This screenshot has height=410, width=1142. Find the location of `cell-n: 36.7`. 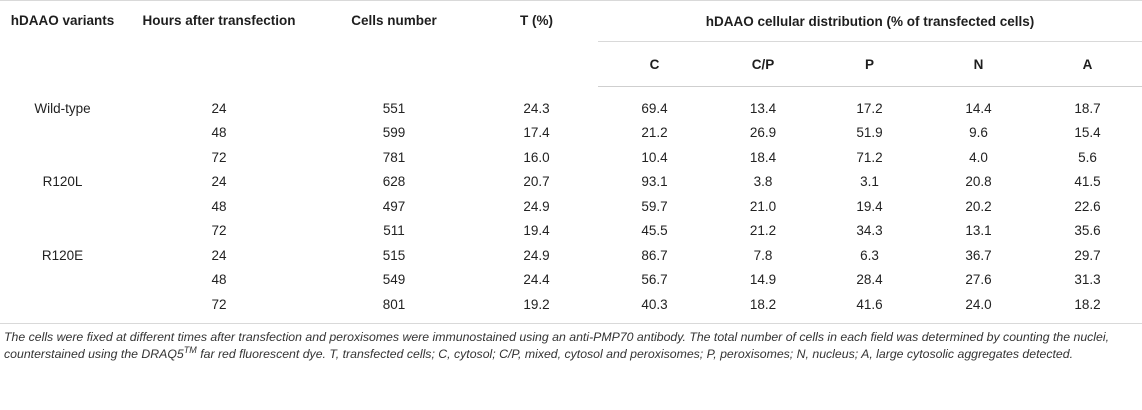

cell-n: 36.7 is located at coordinates (978, 255).